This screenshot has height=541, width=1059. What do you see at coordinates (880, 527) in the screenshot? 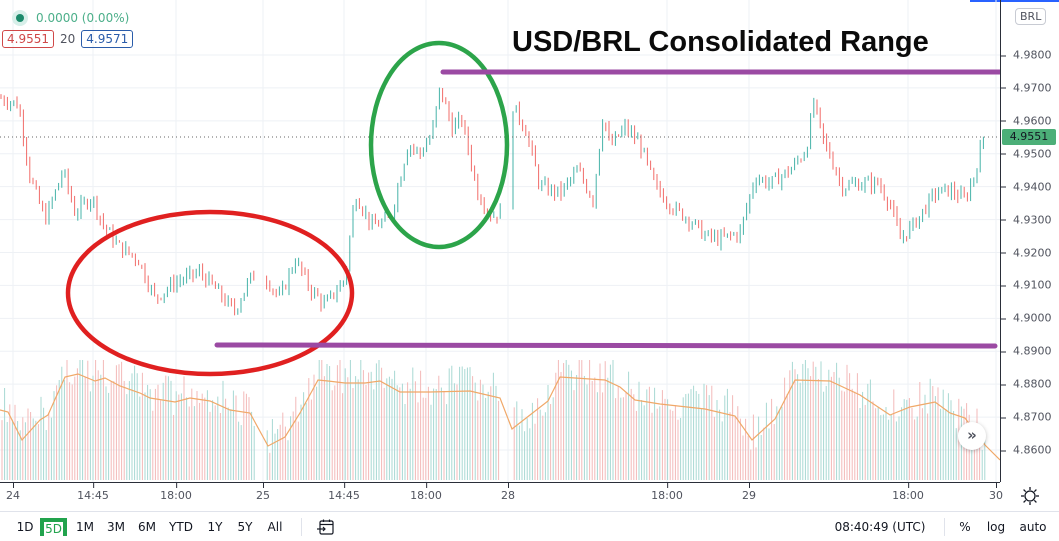
I see `utc-clock: 08:40:49 (UTC)` at bounding box center [880, 527].